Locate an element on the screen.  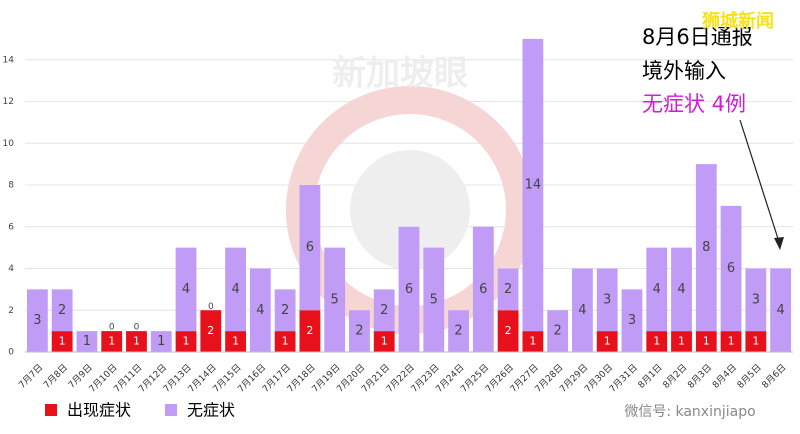
data-label: 8 is located at coordinates (706, 247).